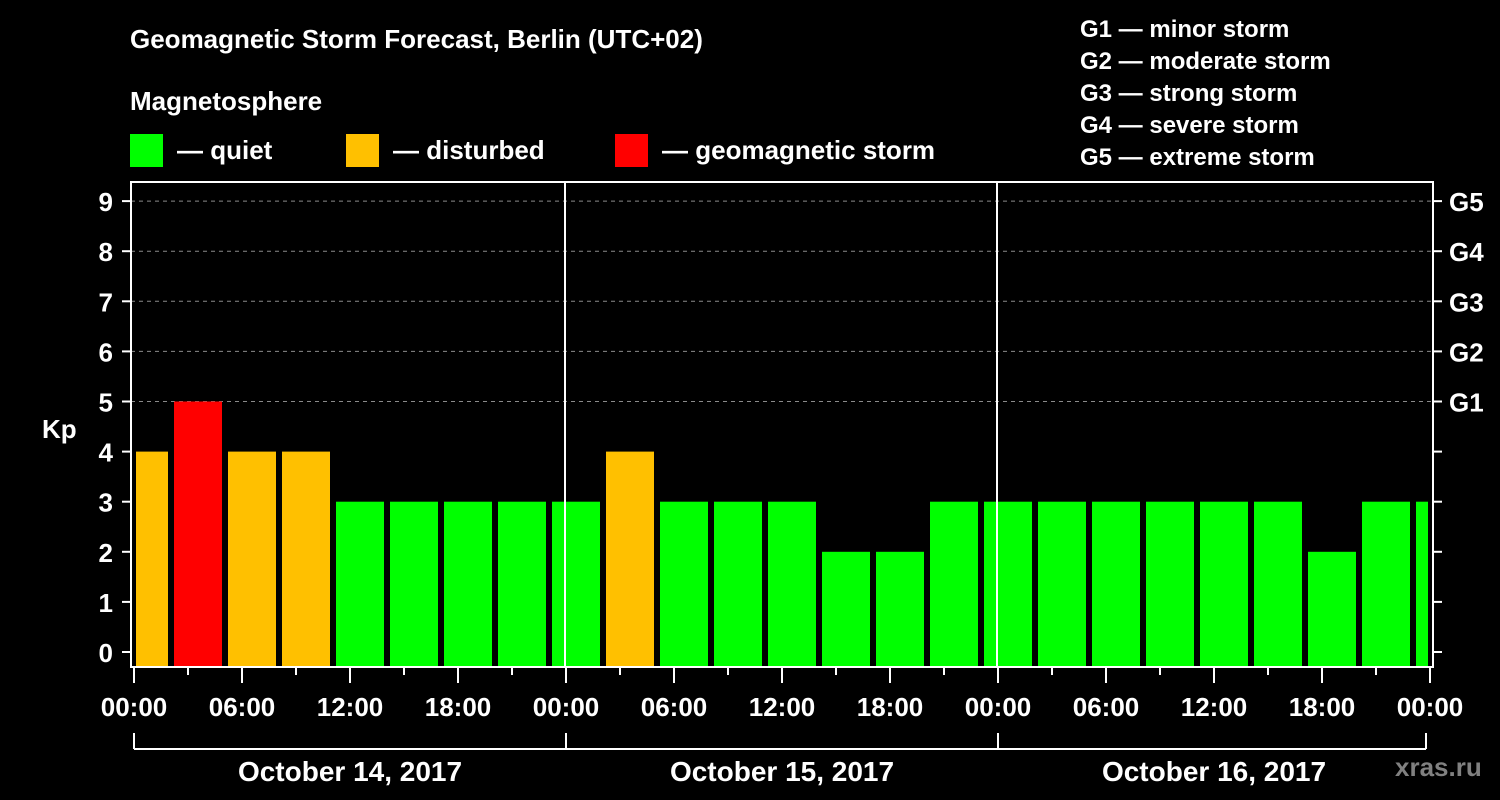 This screenshot has height=800, width=1500. Describe the element at coordinates (106, 352) in the screenshot. I see `y-tick-label: 6` at that location.